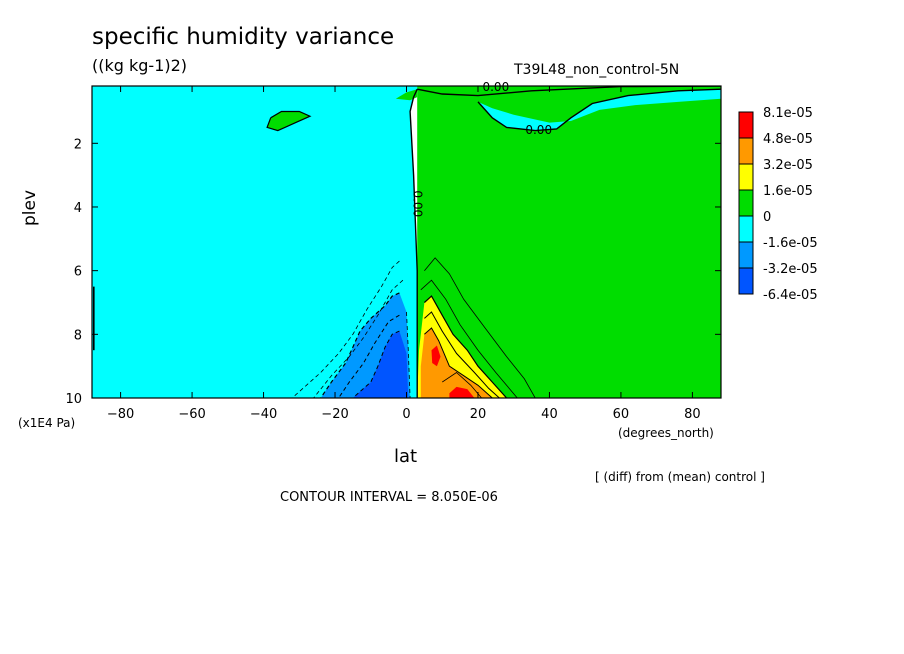 This screenshot has height=654, width=904. Describe the element at coordinates (78, 208) in the screenshot. I see `y-tick-label-1: 4` at that location.